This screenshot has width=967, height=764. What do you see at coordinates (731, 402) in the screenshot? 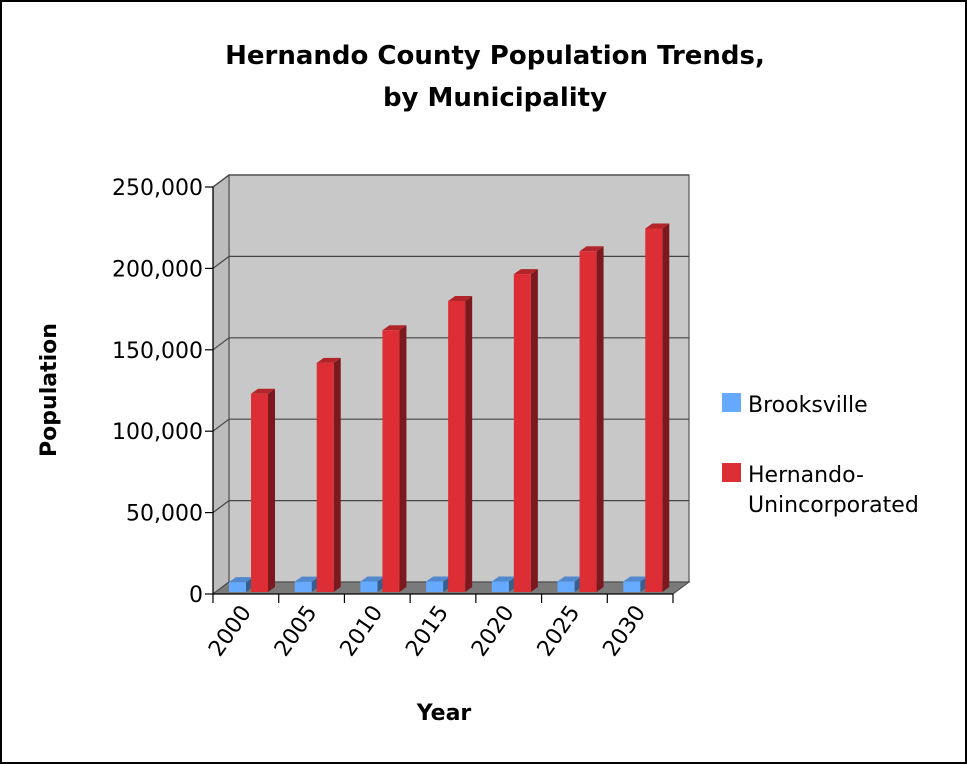
I see `legend-swatch-brooksville` at bounding box center [731, 402].